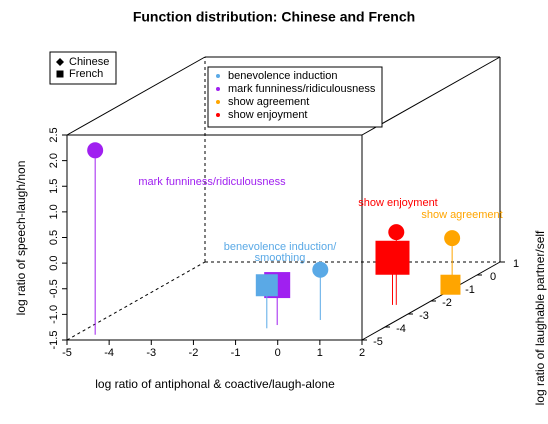 Image resolution: width=548 pixels, height=424 pixels. Describe the element at coordinates (54, 160) in the screenshot. I see `z-tick-label: 2.0` at that location.